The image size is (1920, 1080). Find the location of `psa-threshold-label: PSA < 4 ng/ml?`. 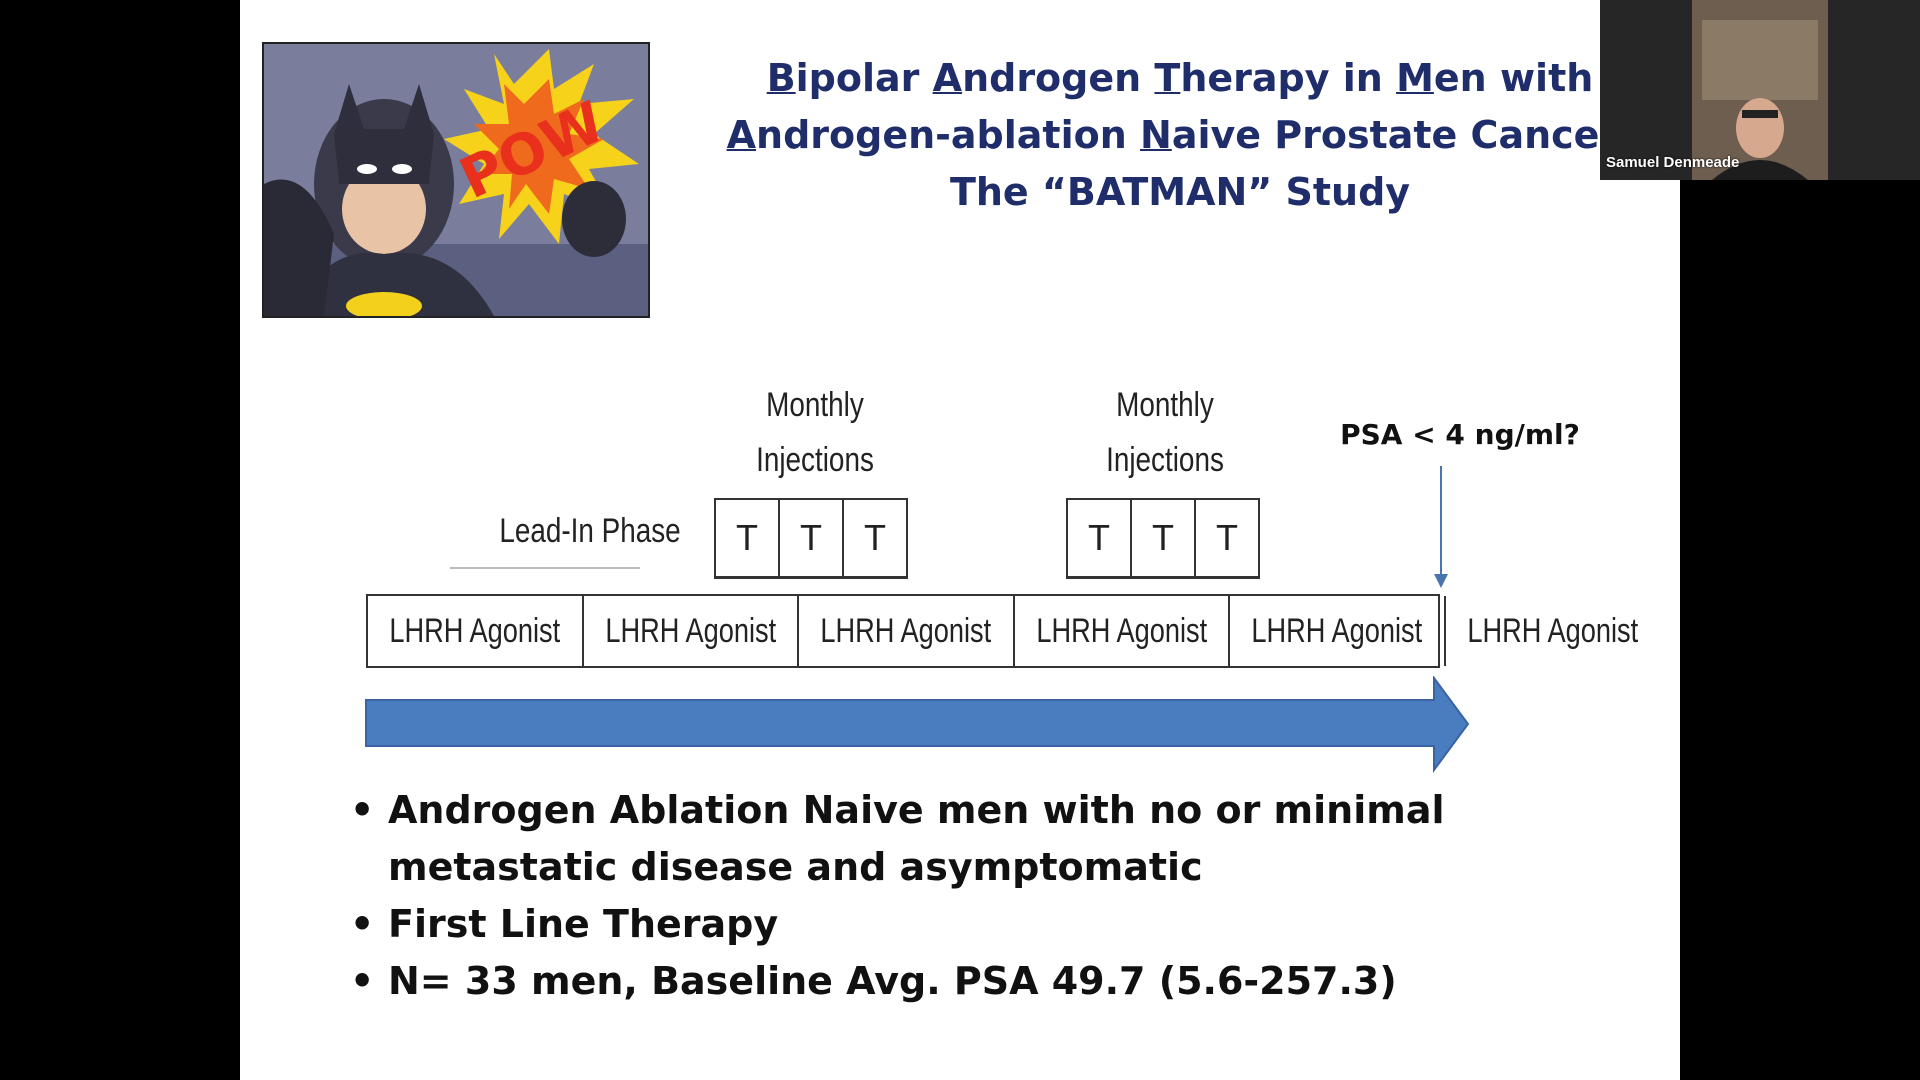

psa-threshold-label: PSA < 4 ng/ml? is located at coordinates (1460, 434).